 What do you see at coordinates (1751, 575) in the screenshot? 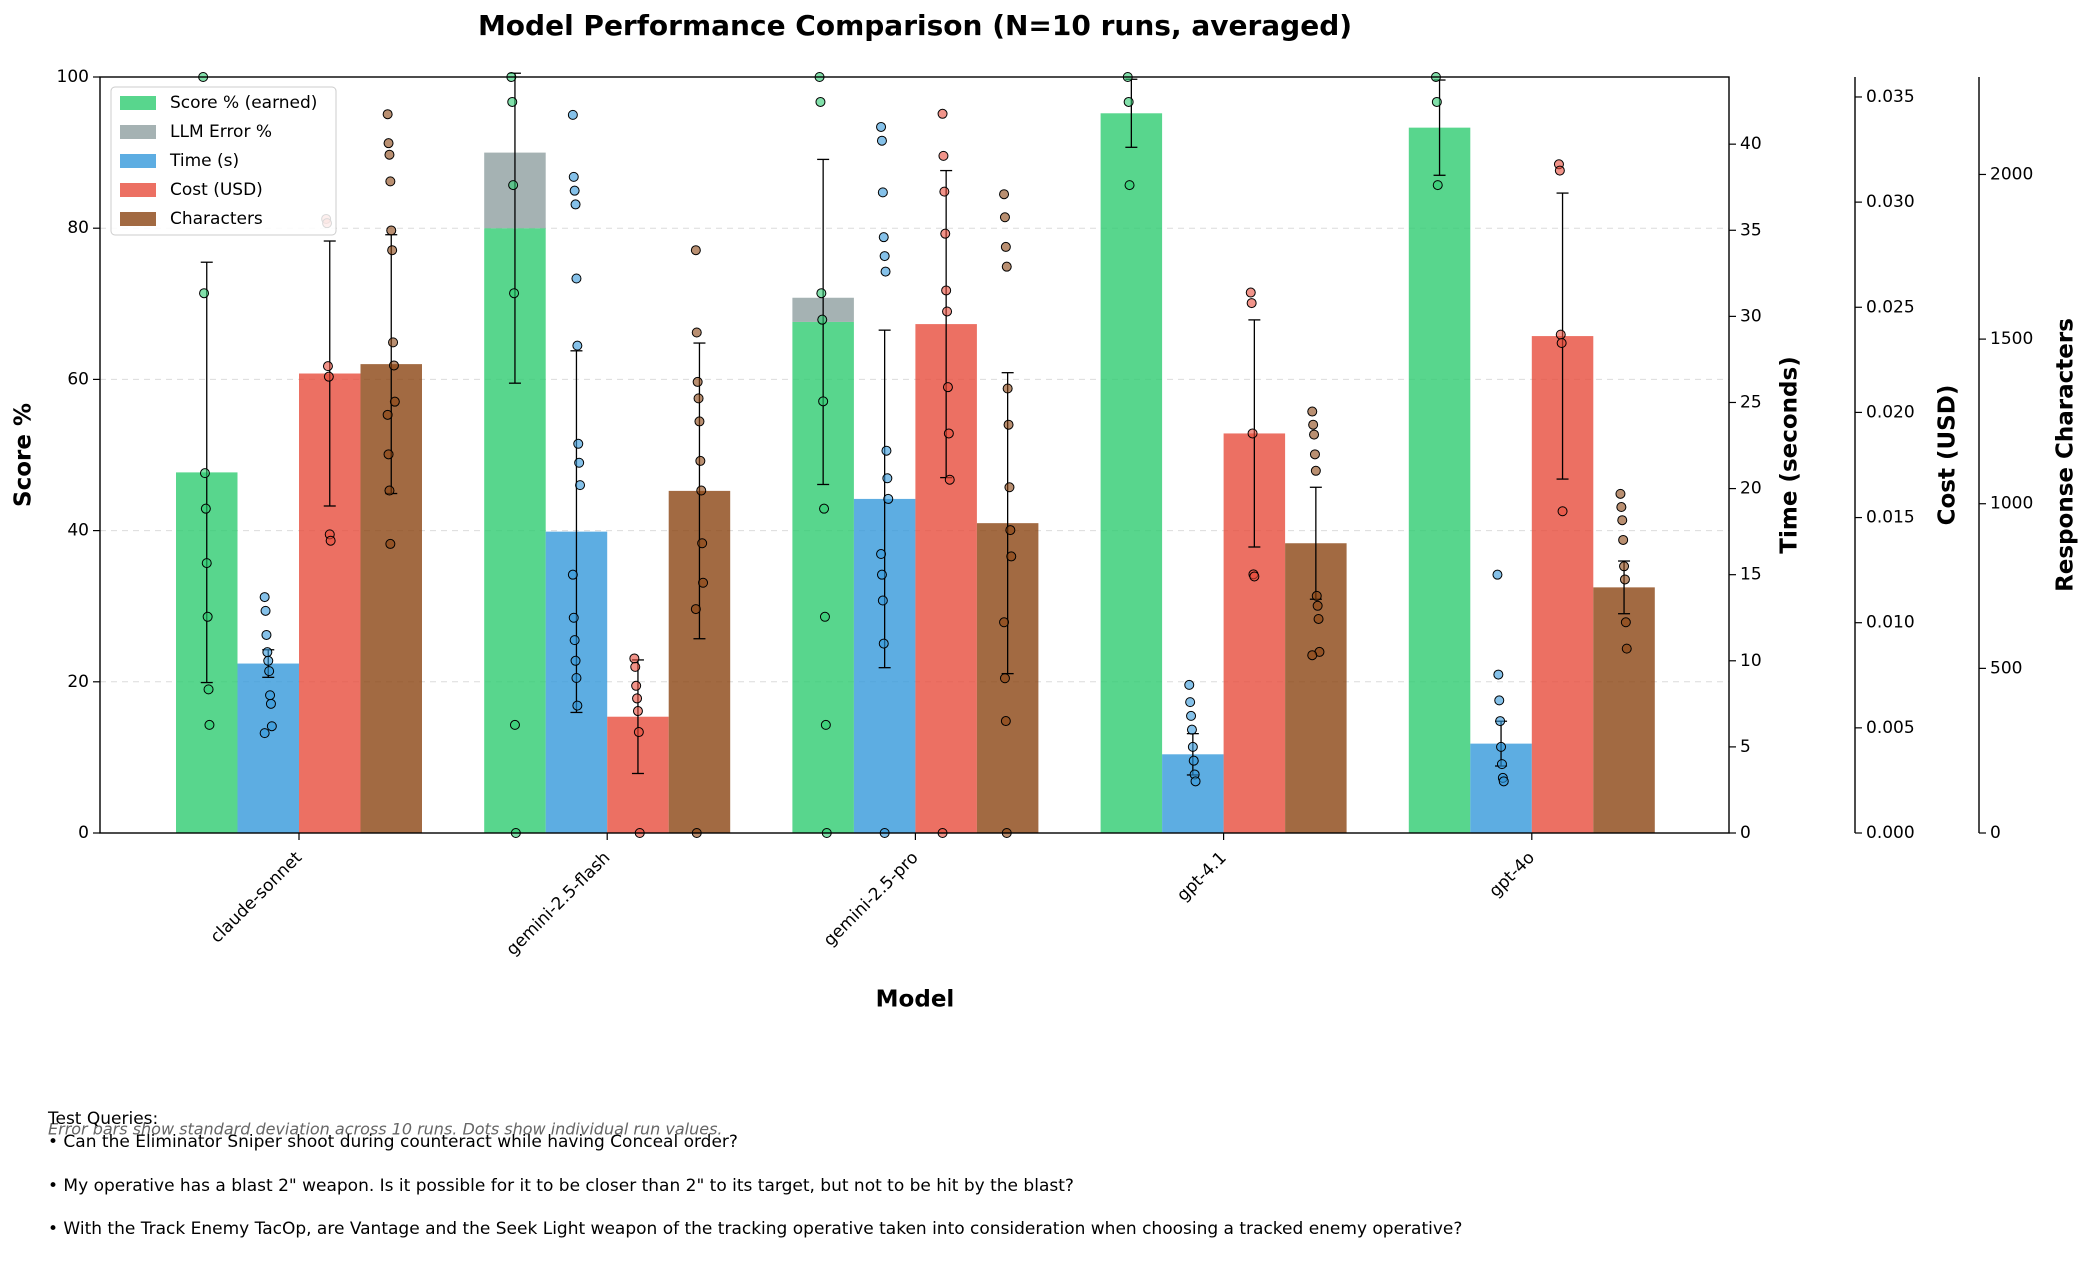
I see `tick-label: 15` at bounding box center [1751, 575].